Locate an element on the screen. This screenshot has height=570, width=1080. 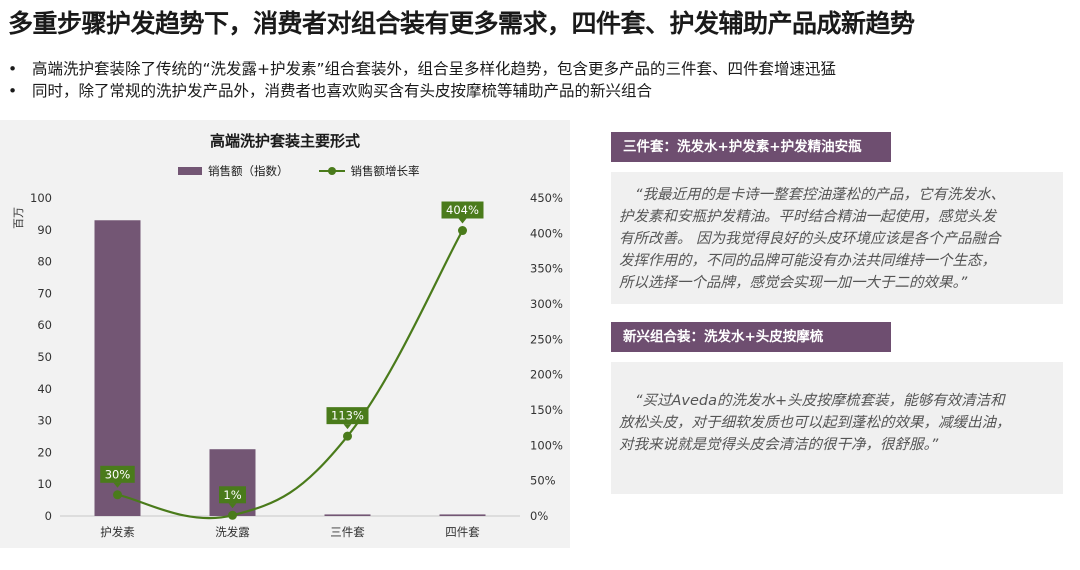
x-tick-label: 护发素 is located at coordinates (117, 532).